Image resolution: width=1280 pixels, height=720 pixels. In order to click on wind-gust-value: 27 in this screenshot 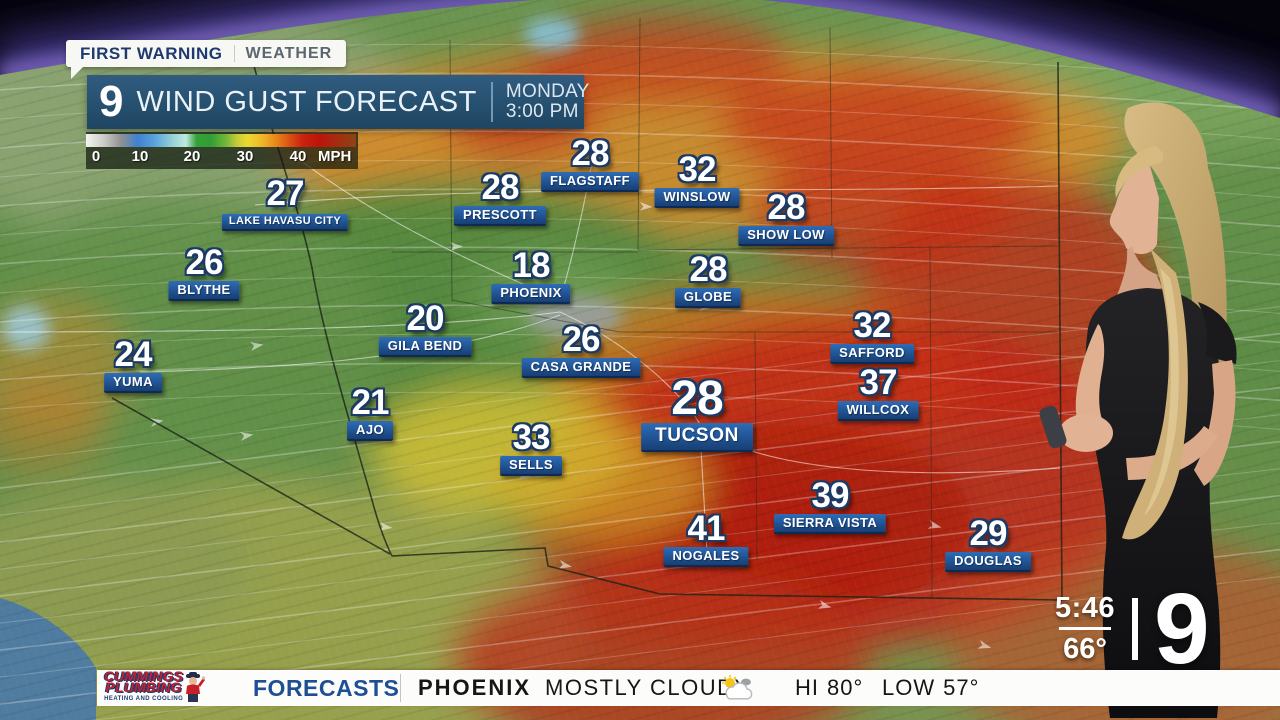, I will do `click(285, 193)`.